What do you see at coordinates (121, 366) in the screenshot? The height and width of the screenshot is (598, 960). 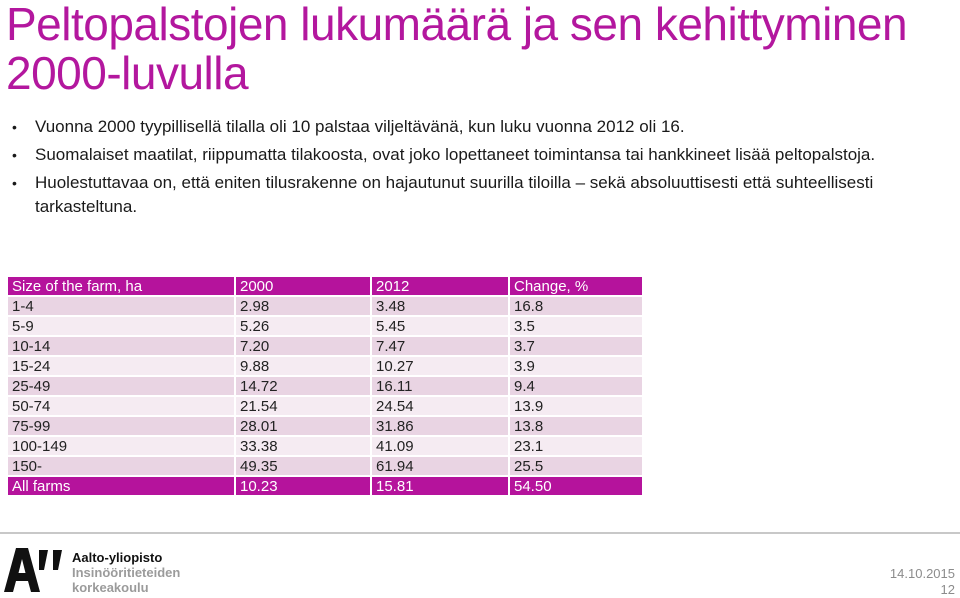 I see `cell-size: 15-24` at bounding box center [121, 366].